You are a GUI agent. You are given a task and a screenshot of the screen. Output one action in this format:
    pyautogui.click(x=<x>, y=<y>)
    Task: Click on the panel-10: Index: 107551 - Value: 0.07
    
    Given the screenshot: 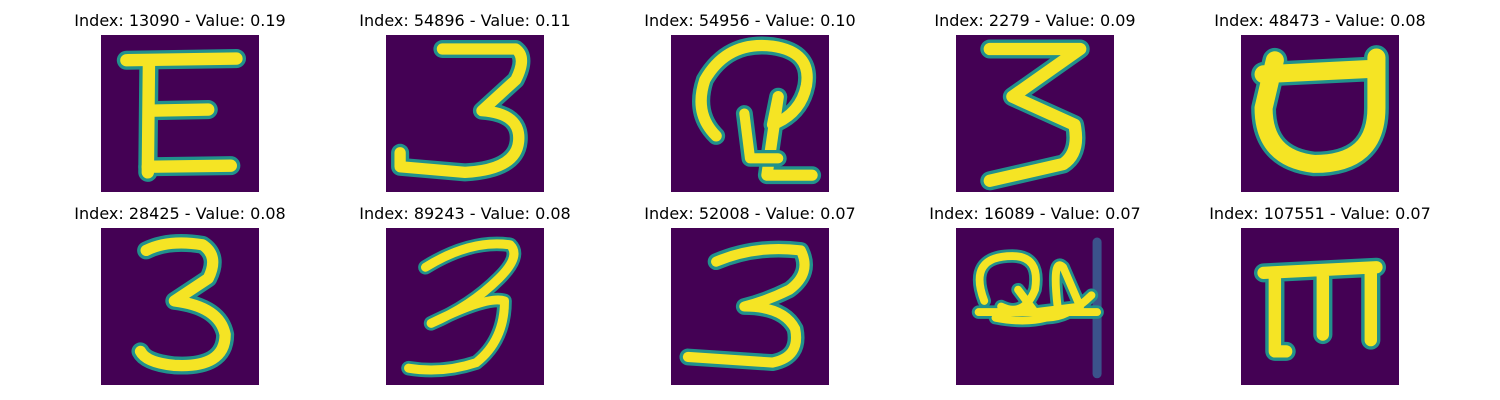 What is the action you would take?
    pyautogui.click(x=1320, y=289)
    